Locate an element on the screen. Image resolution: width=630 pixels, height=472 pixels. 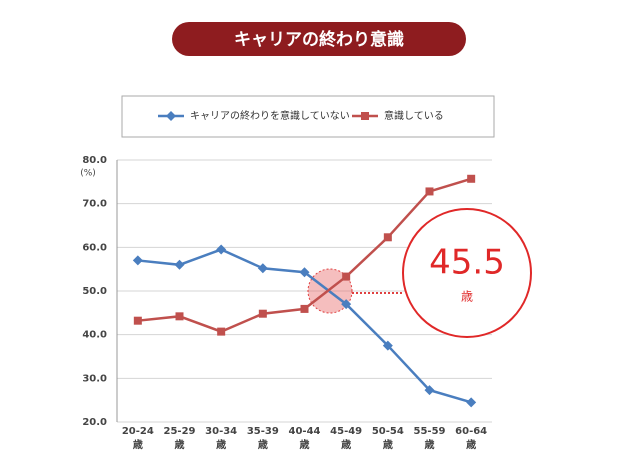
legend-label: 意識している is located at coordinates (414, 115).